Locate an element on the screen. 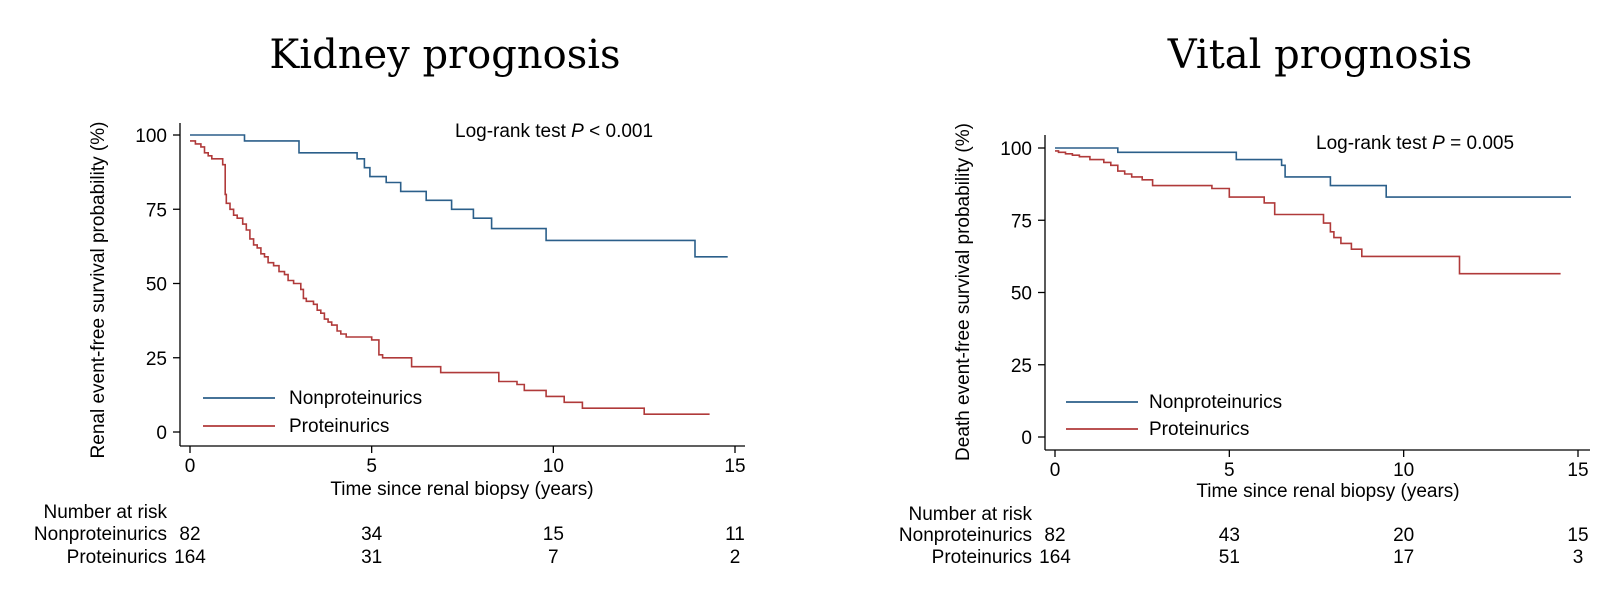  risk-value: 3 is located at coordinates (1578, 557).